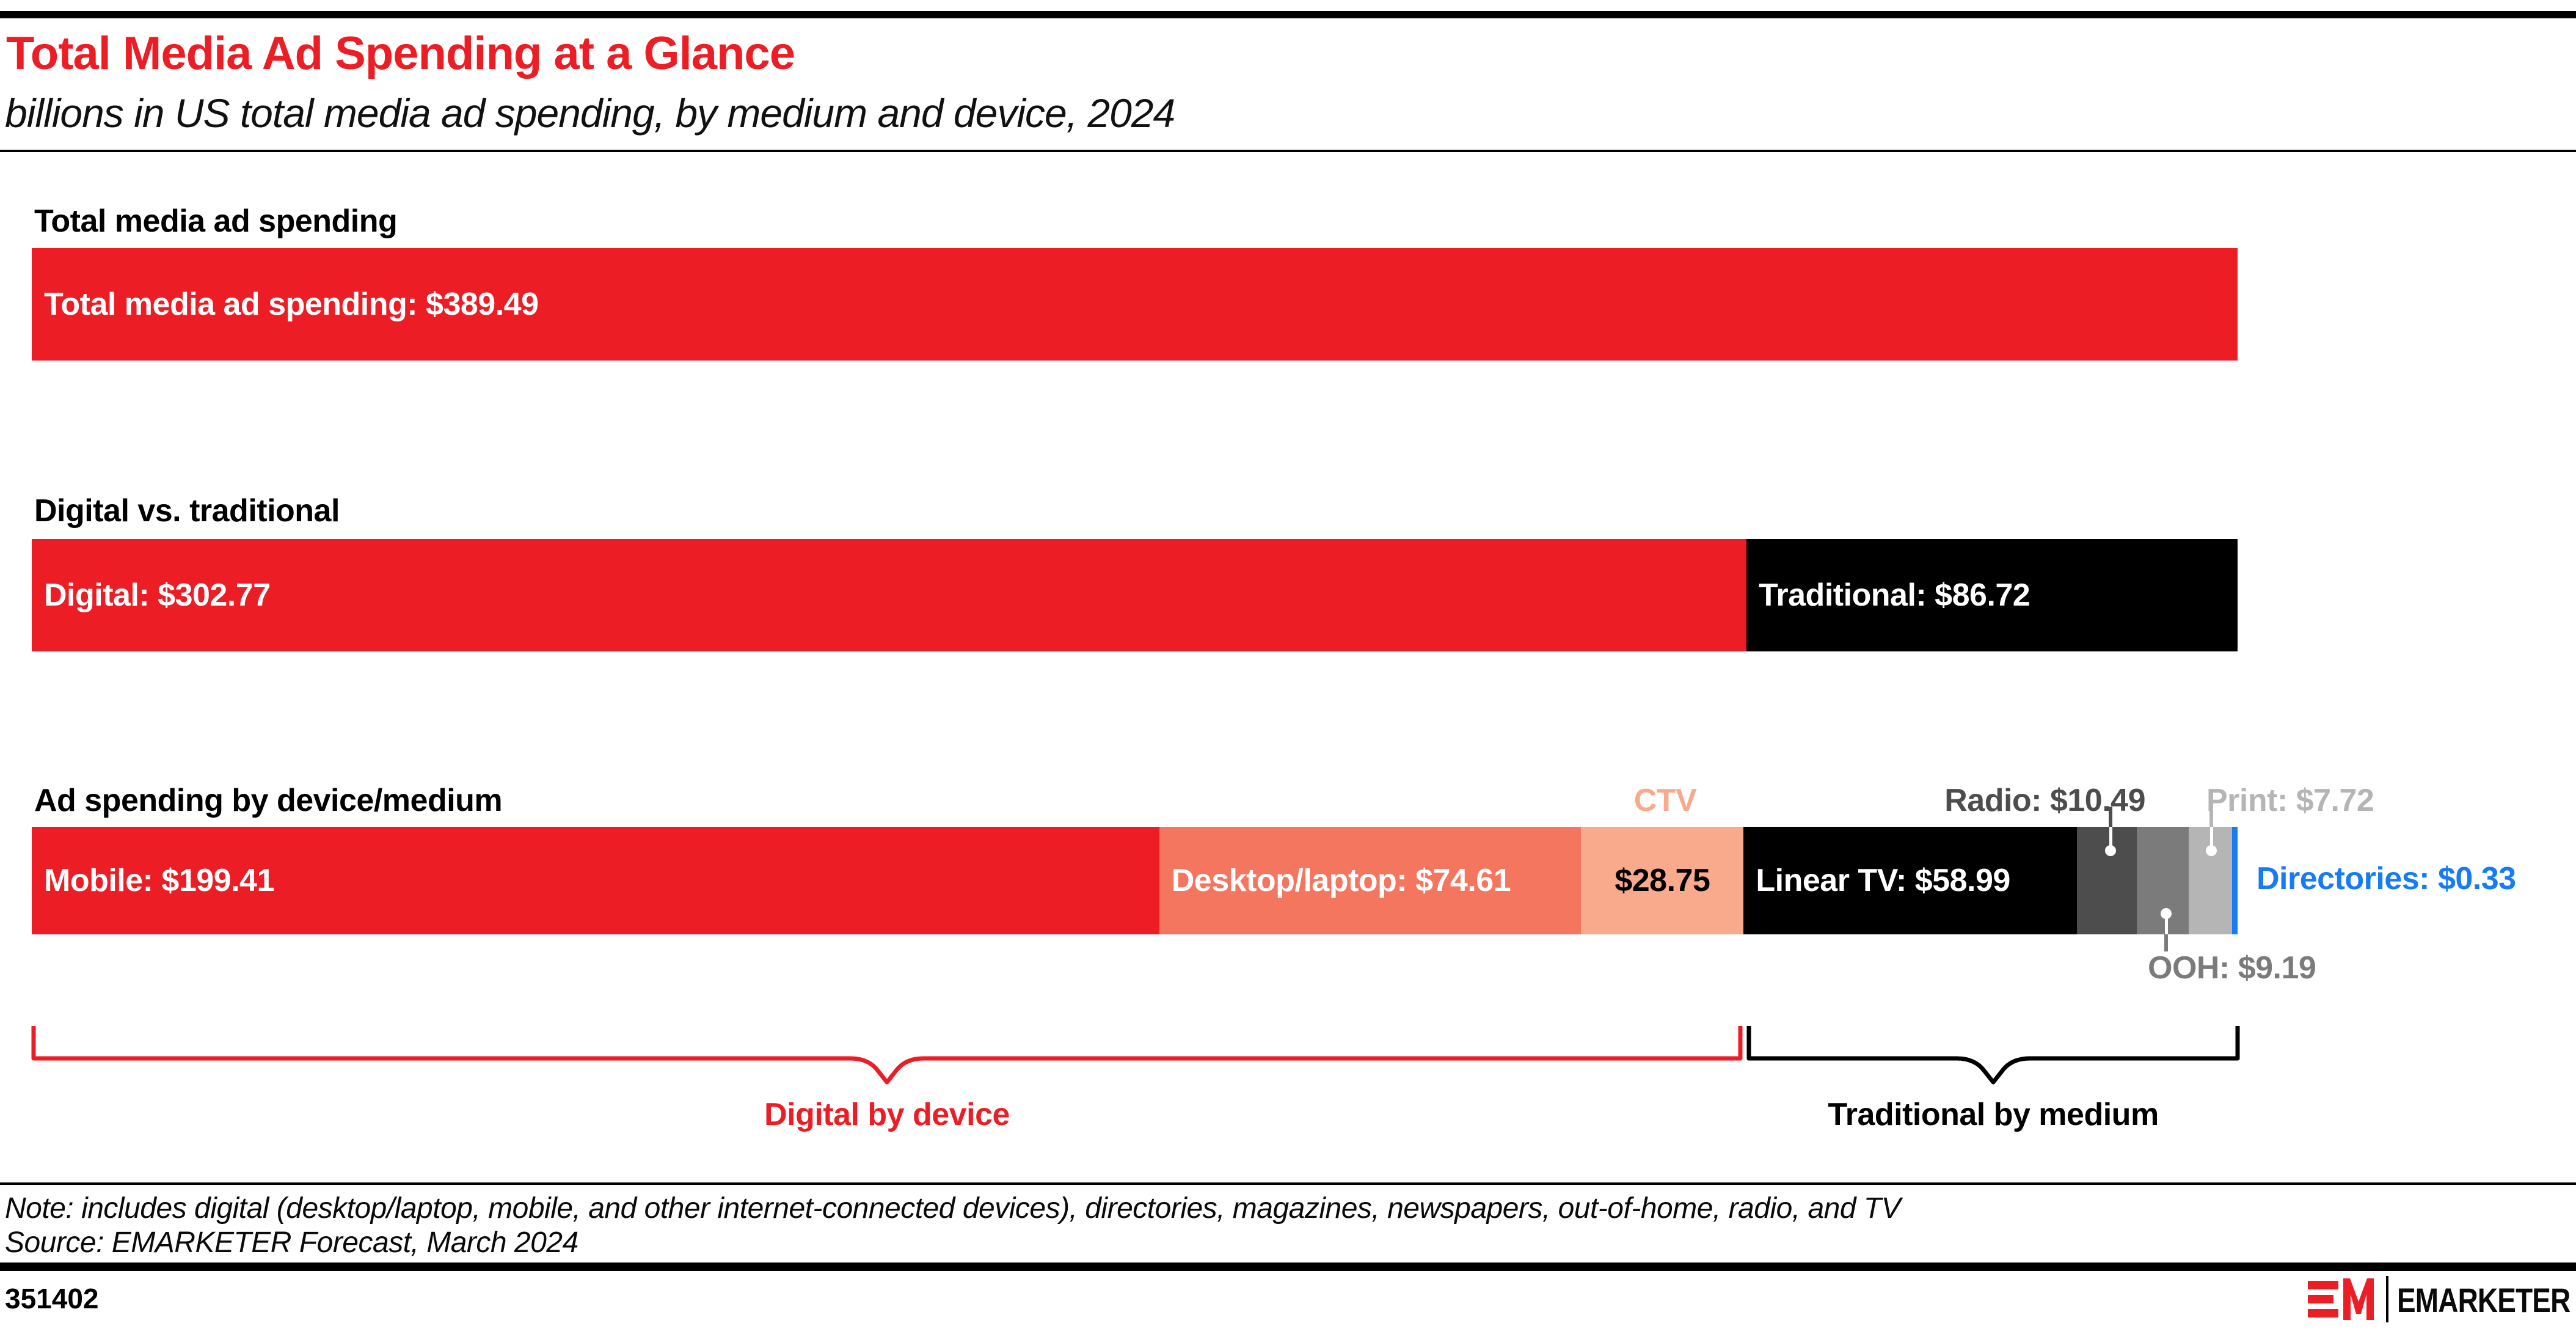 The image size is (2576, 1334). What do you see at coordinates (2290, 800) in the screenshot?
I see `print-callout-label: Print: $7.72` at bounding box center [2290, 800].